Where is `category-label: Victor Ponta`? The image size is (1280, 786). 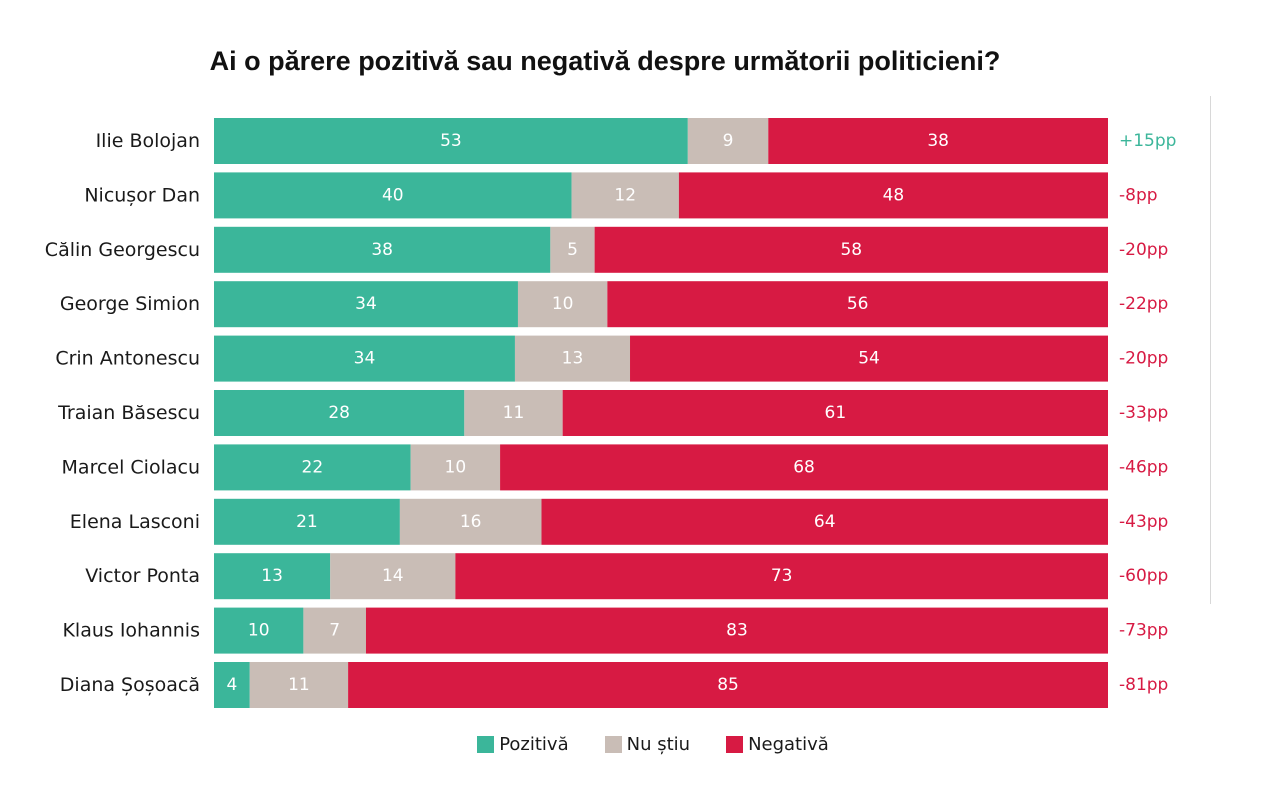
category-label: Victor Ponta is located at coordinates (142, 576).